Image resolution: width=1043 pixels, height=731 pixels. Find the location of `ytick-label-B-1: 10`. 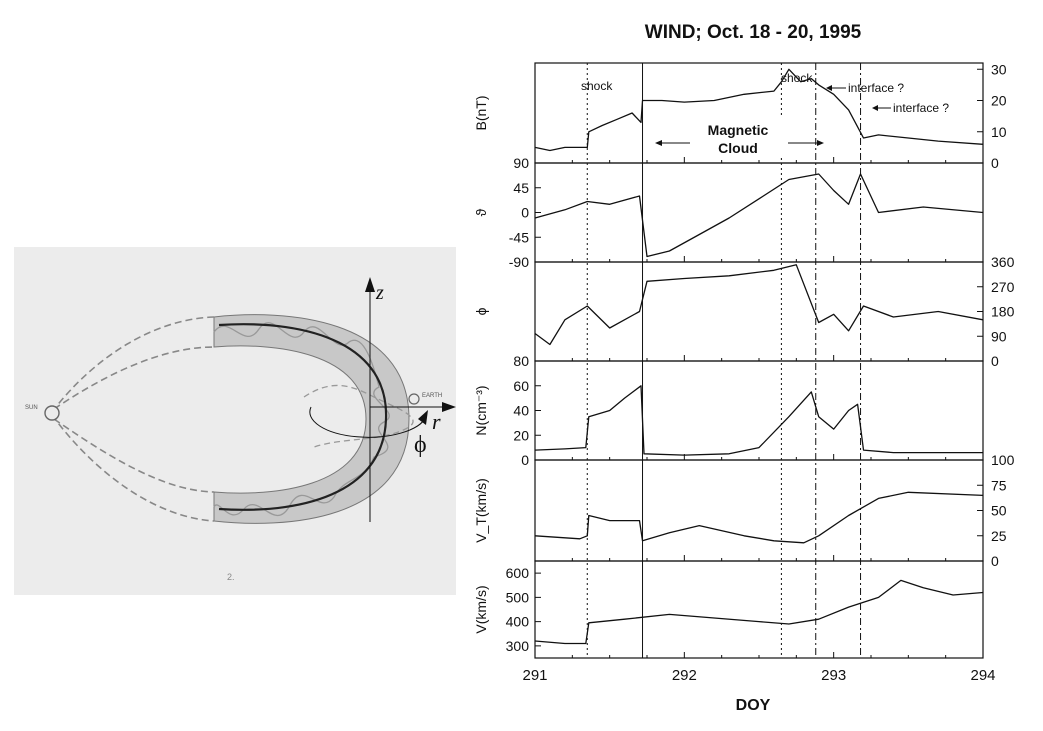

ytick-label-B-1: 10 is located at coordinates (999, 132).